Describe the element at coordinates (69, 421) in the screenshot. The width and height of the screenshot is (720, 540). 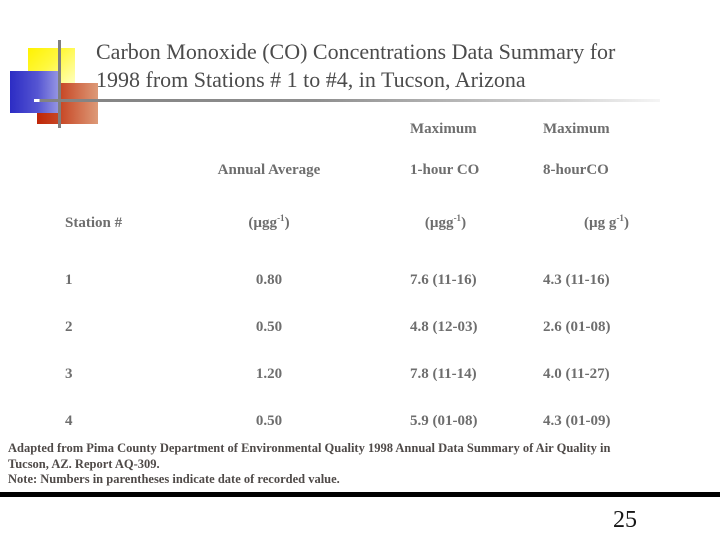
I see `cell-station: 4` at that location.